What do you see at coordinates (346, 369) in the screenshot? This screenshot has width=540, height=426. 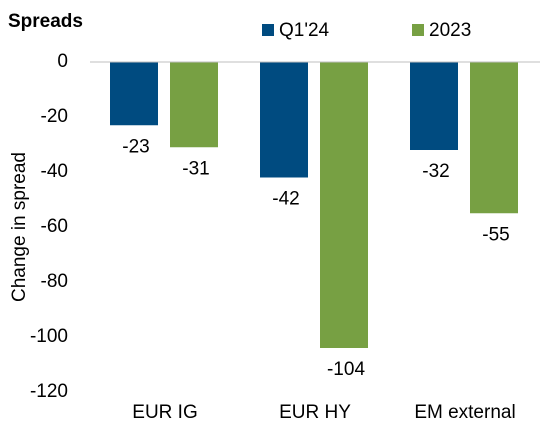 I see `data-label: -104` at bounding box center [346, 369].